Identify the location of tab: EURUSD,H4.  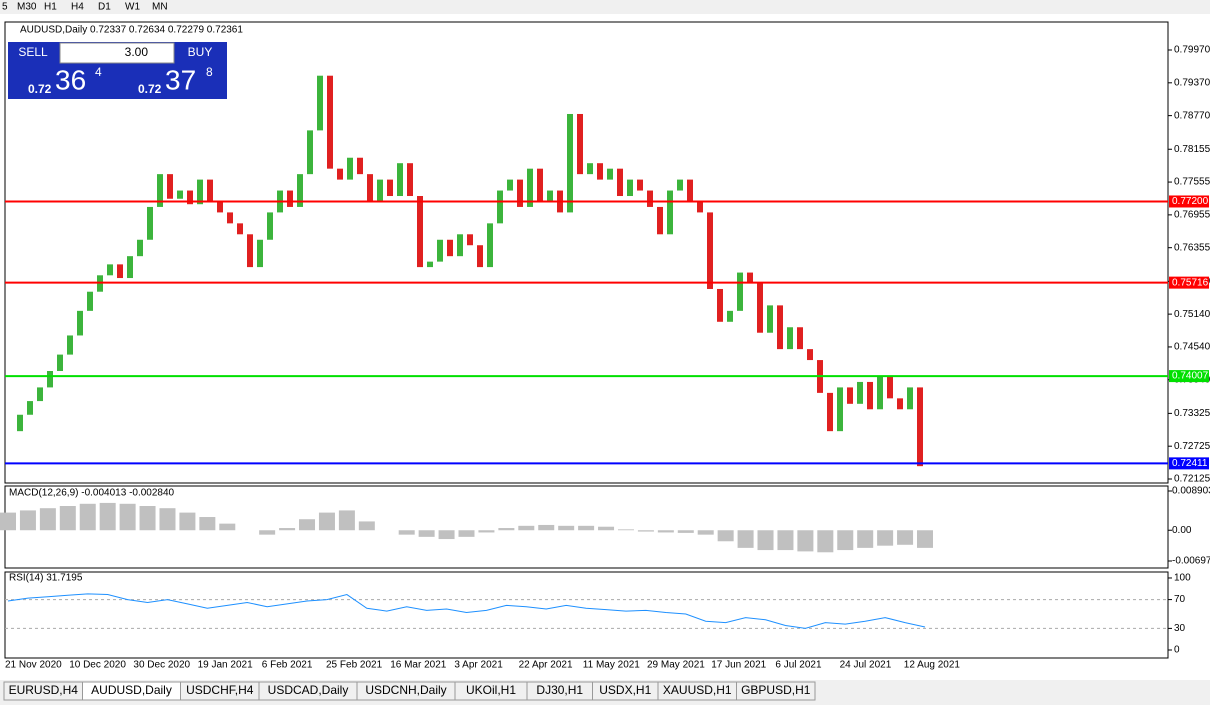
(43, 691).